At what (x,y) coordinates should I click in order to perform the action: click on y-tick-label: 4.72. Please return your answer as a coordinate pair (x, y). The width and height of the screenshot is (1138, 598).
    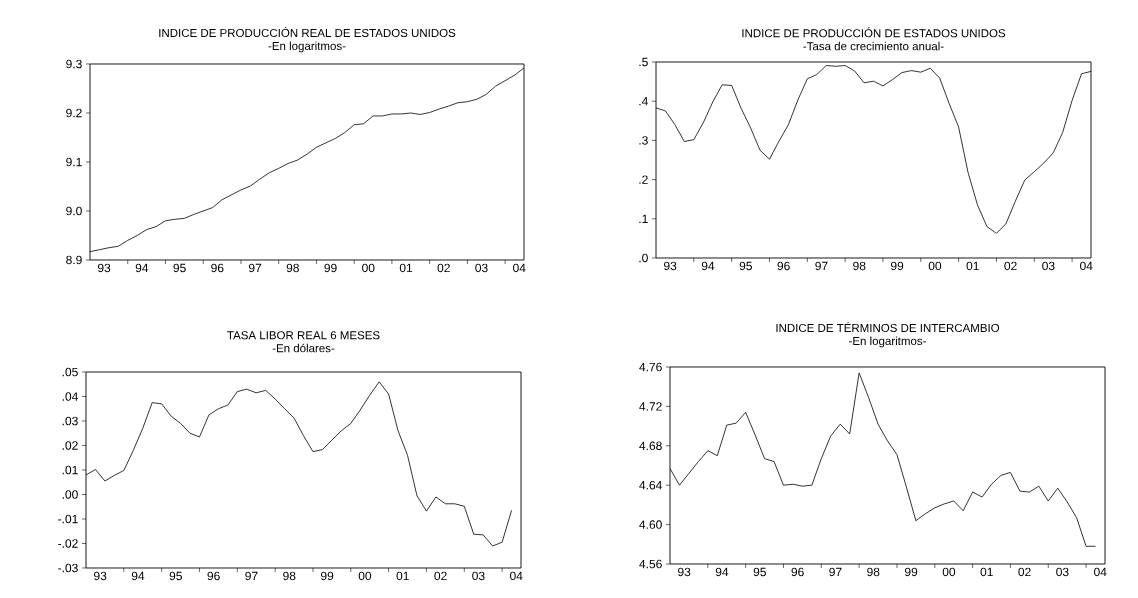
    Looking at the image, I should click on (650, 406).